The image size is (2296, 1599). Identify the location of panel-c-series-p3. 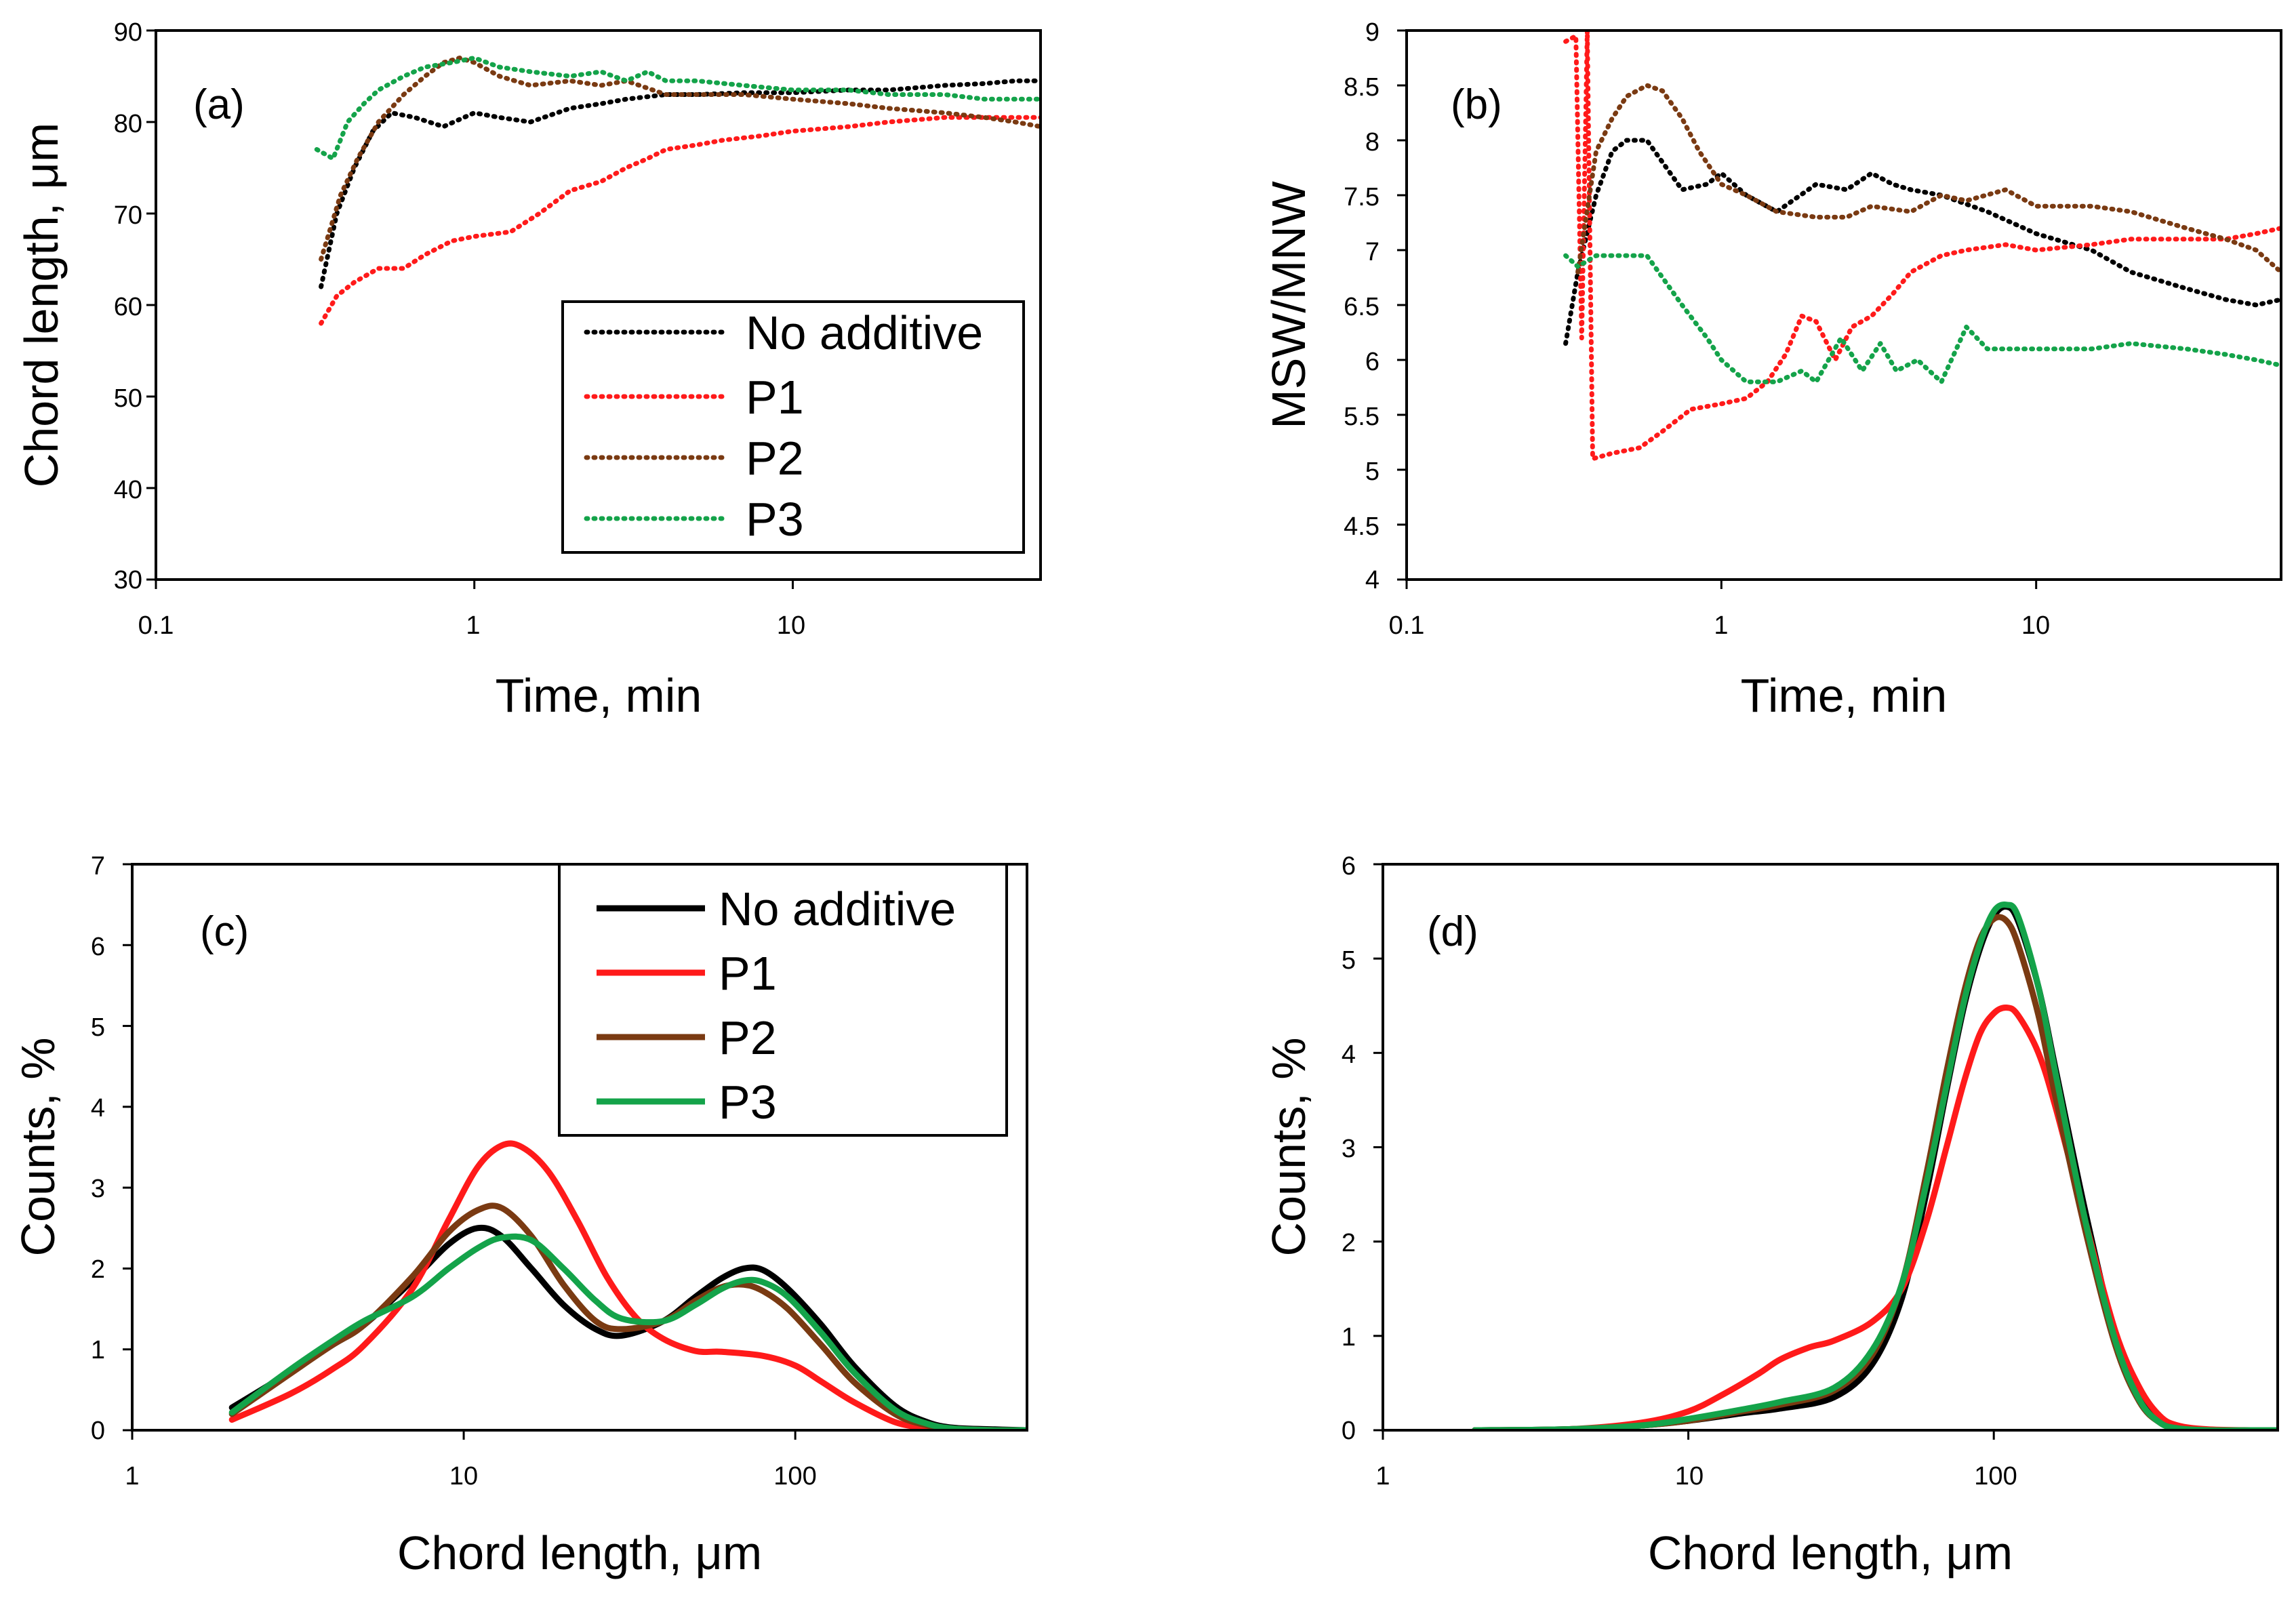
(627, 1331).